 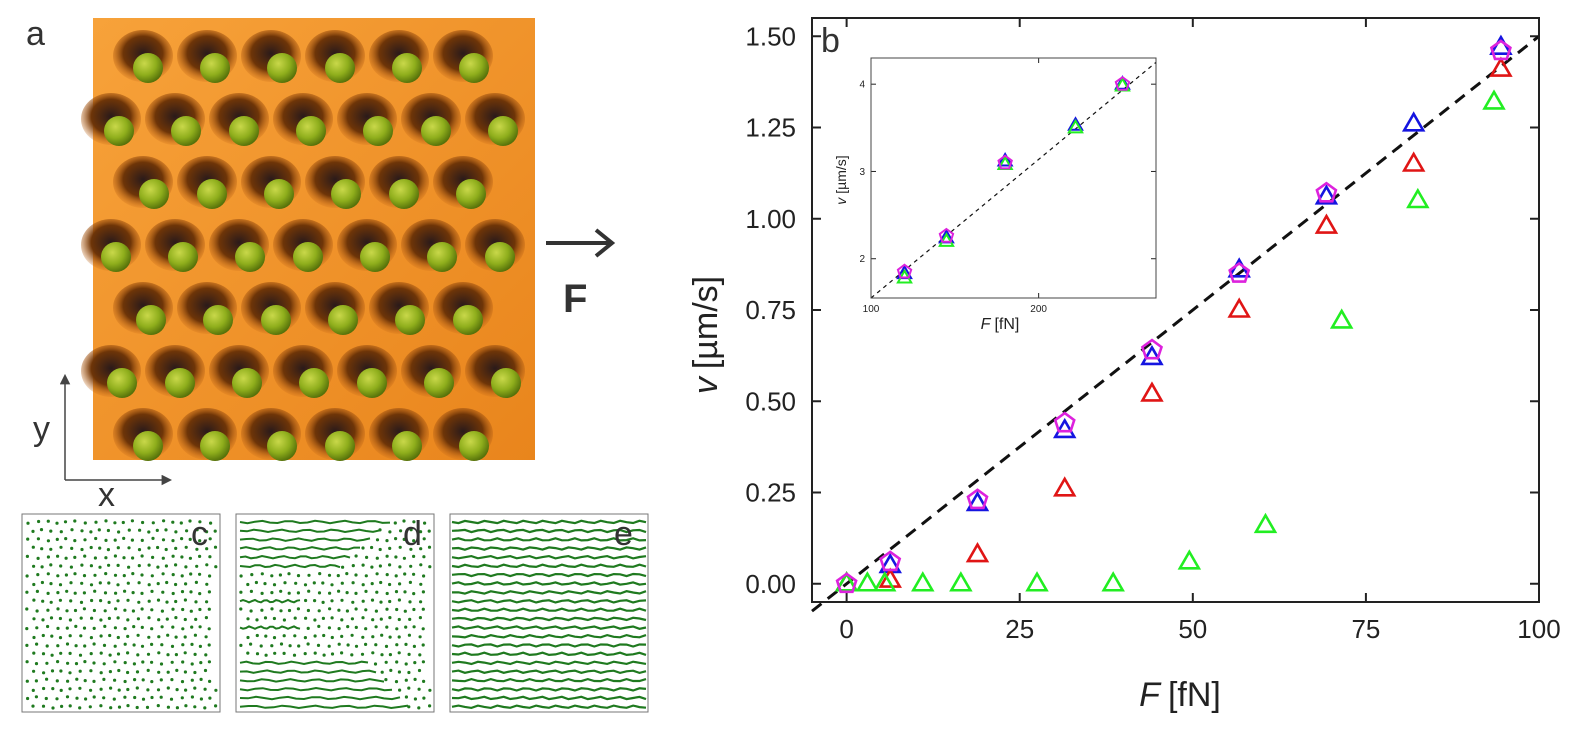 What do you see at coordinates (549, 613) in the screenshot?
I see `panel-e: e` at bounding box center [549, 613].